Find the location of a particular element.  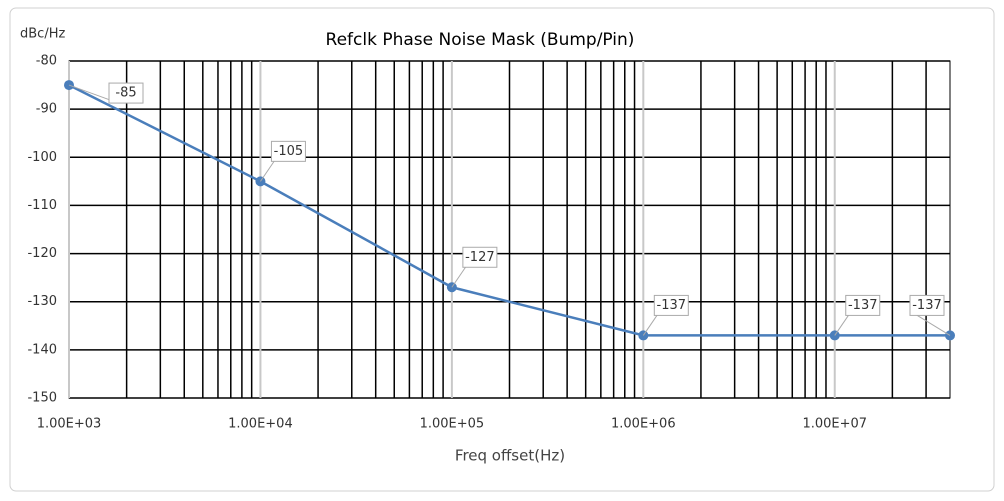

y-tick-label: -110 is located at coordinates (42, 205).